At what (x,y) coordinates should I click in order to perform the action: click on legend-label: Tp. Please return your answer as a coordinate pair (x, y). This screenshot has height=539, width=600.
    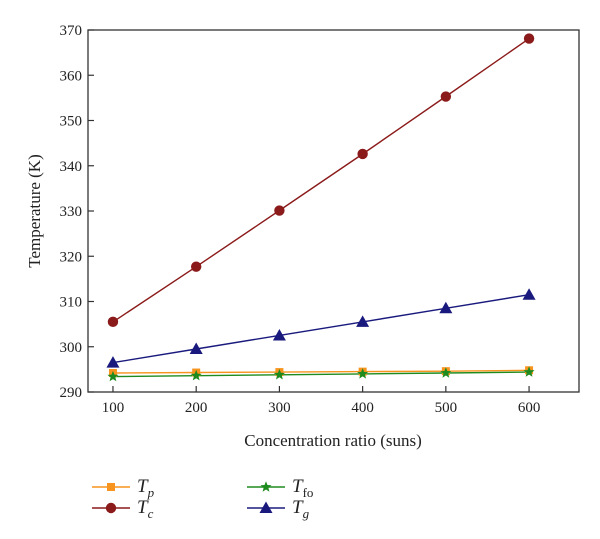
    Looking at the image, I should click on (146, 488).